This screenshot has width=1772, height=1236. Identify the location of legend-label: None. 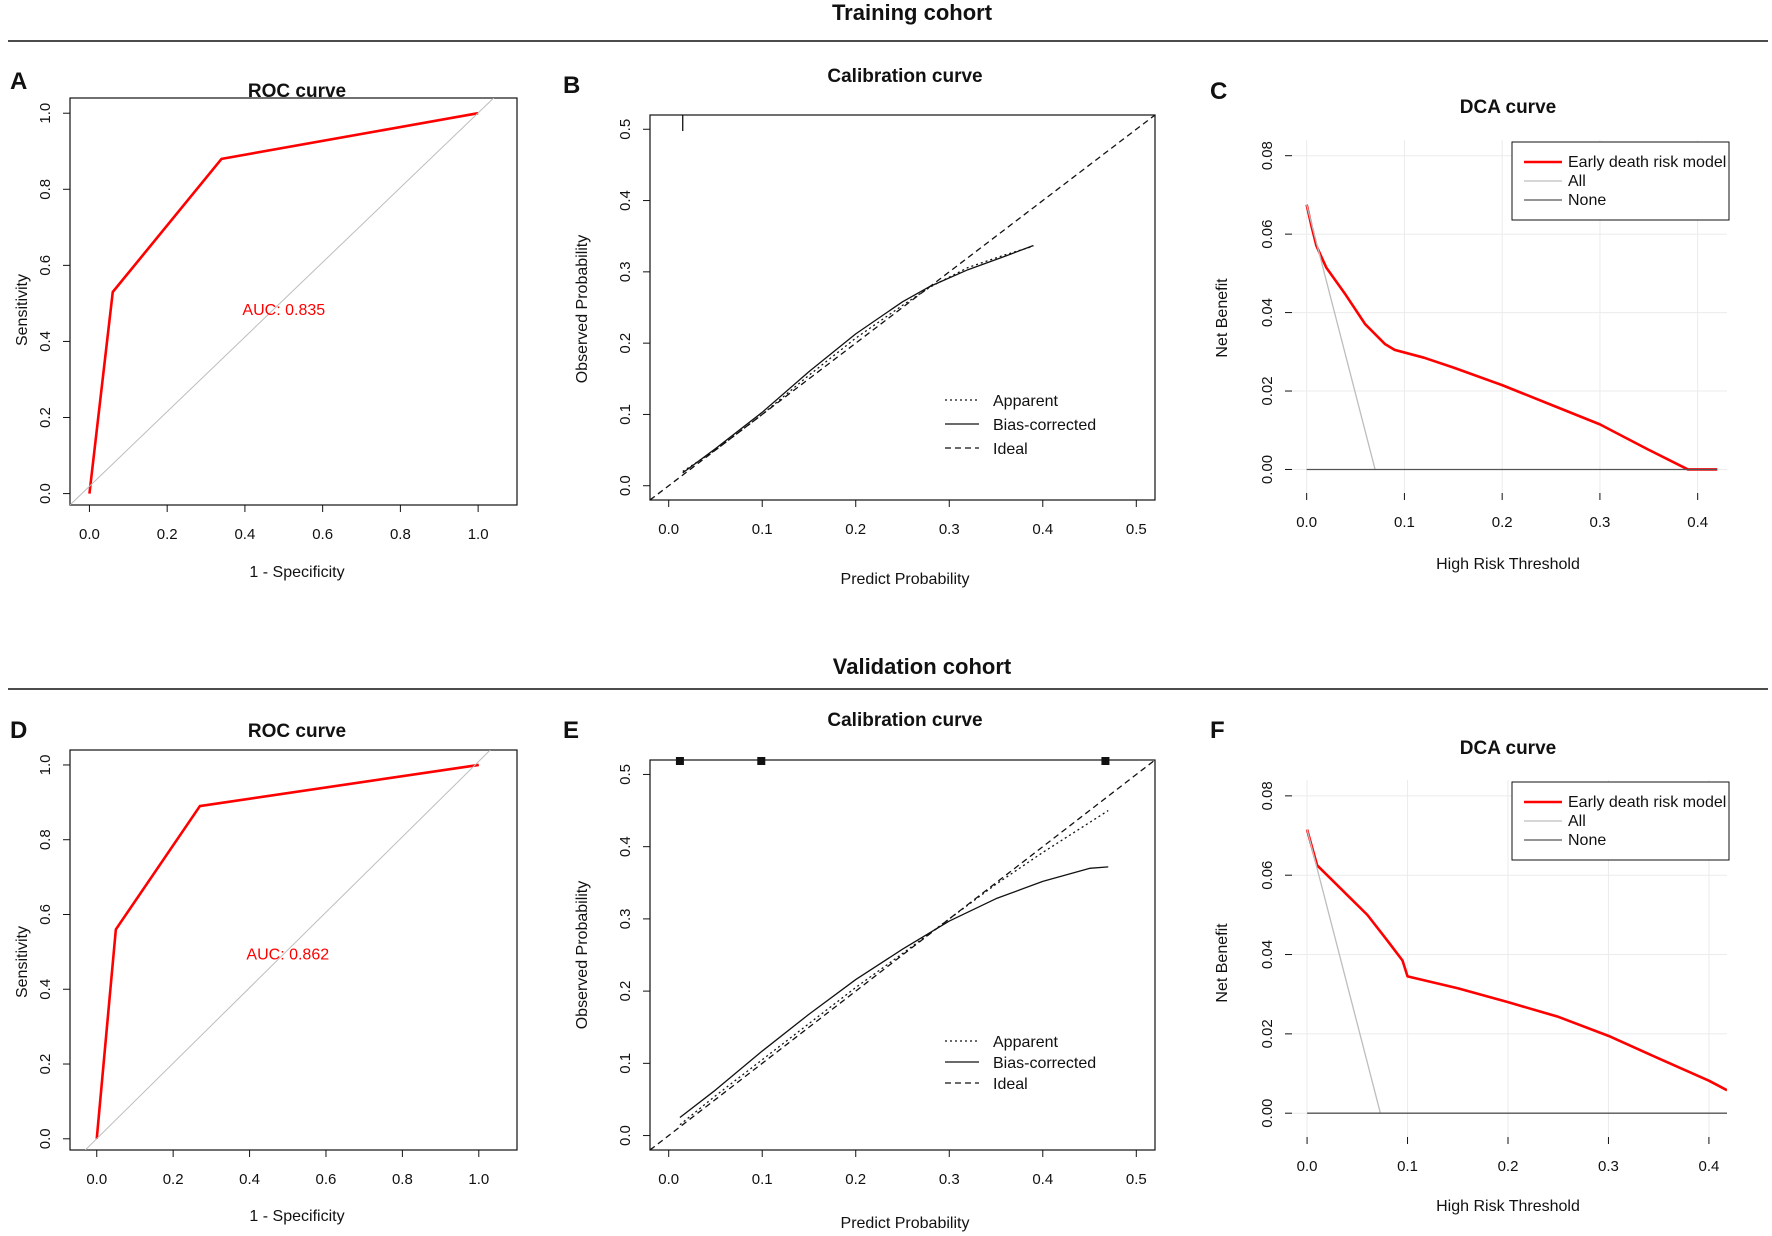
(1587, 840).